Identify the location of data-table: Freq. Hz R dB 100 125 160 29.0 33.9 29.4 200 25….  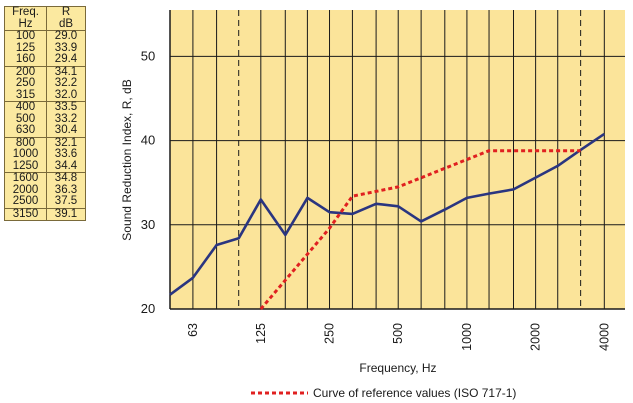
(45, 113).